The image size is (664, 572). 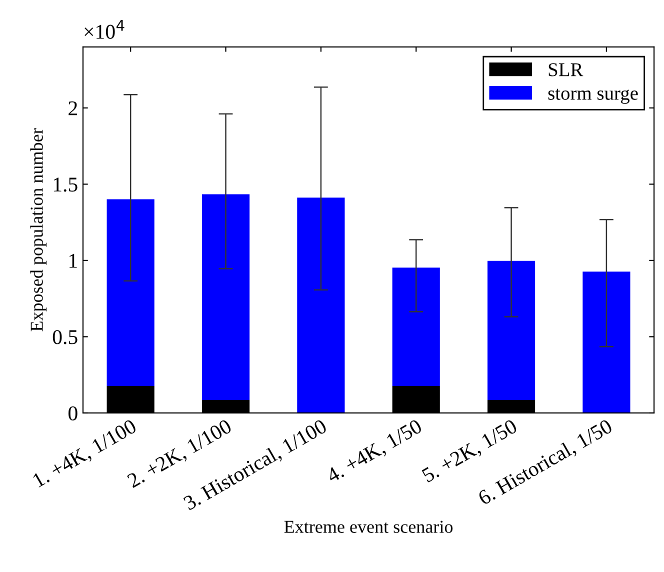 I want to click on y-tick-label: 1.5, so click(x=66, y=185).